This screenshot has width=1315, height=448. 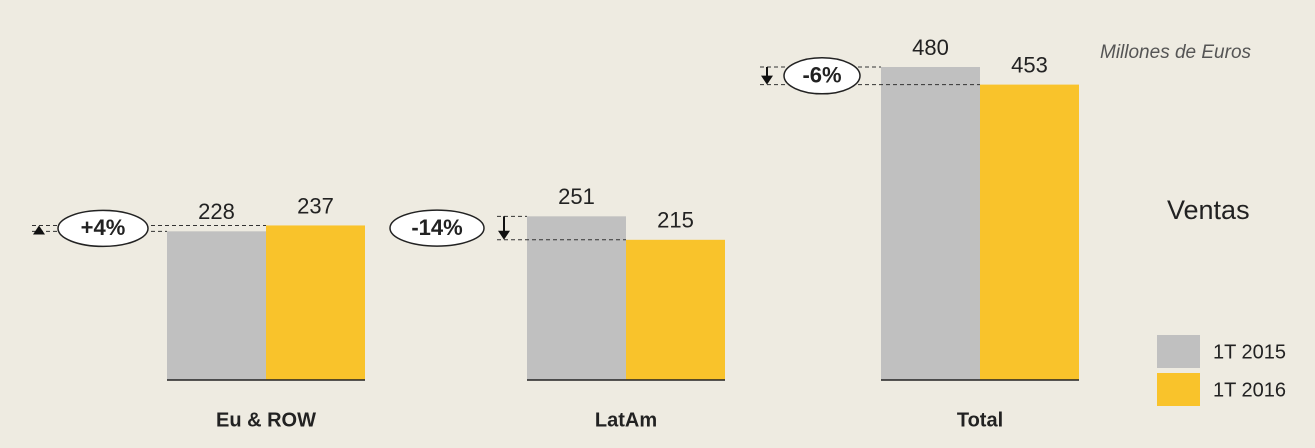 What do you see at coordinates (1249, 352) in the screenshot?
I see `legend-label: 1T 2015` at bounding box center [1249, 352].